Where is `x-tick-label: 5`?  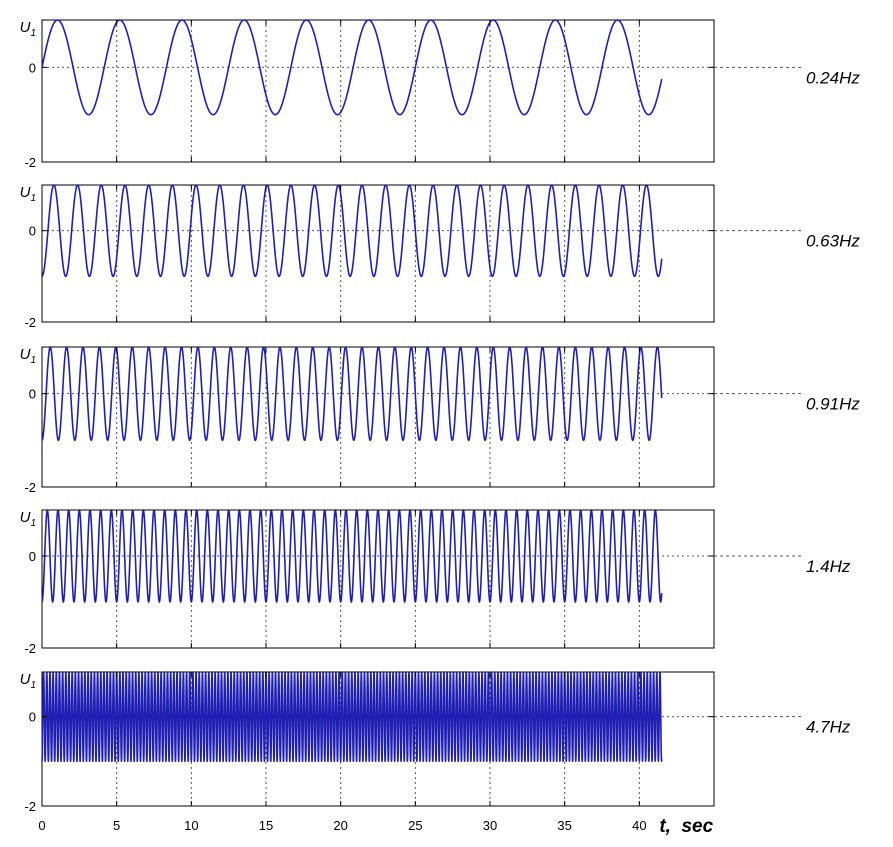
x-tick-label: 5 is located at coordinates (116, 825).